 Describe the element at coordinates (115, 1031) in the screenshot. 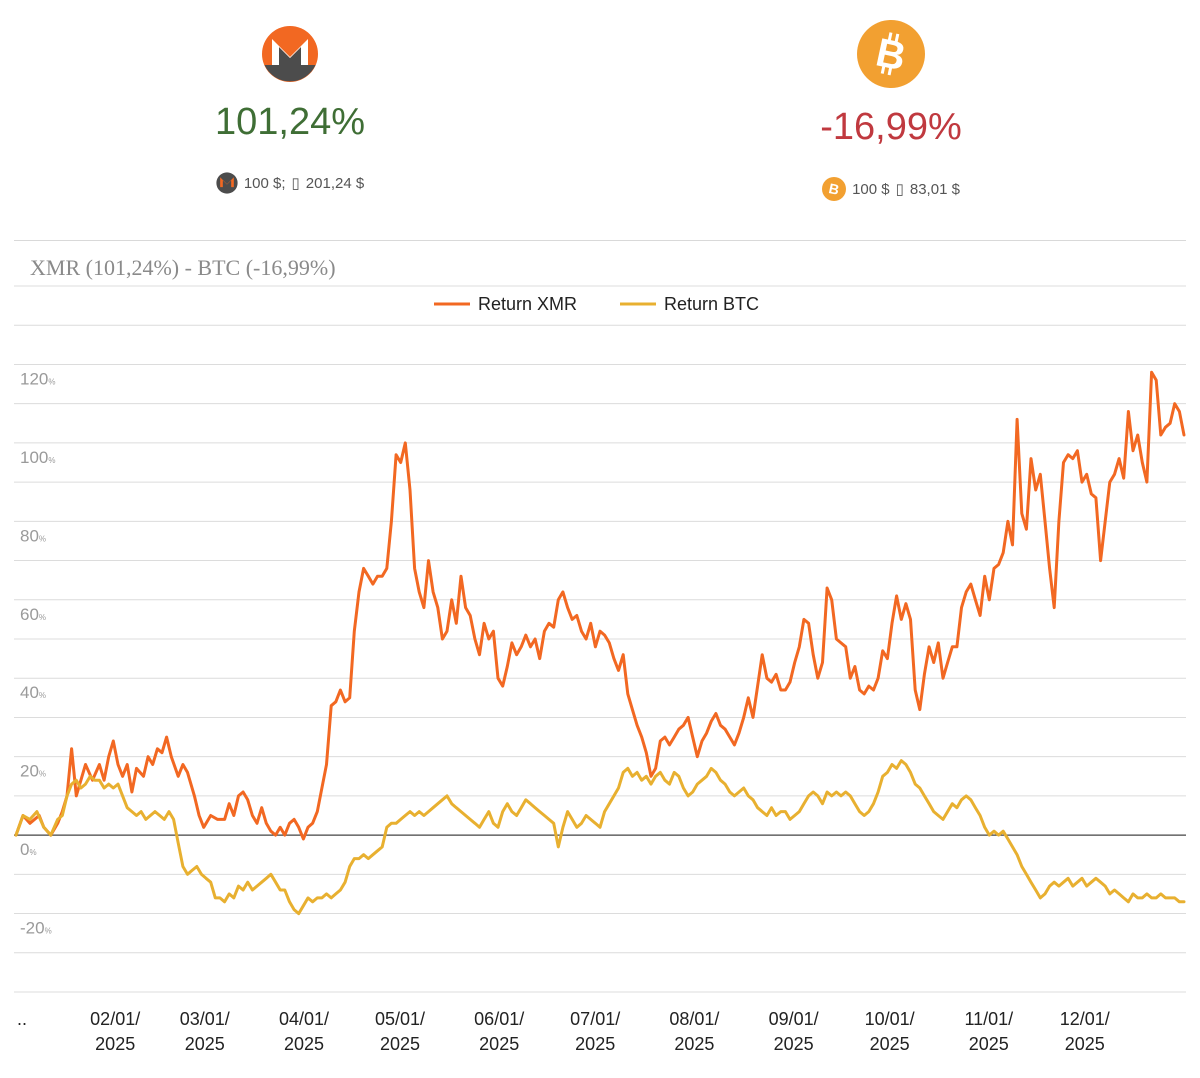

I see `x-tick-label: 02/01/2025` at that location.